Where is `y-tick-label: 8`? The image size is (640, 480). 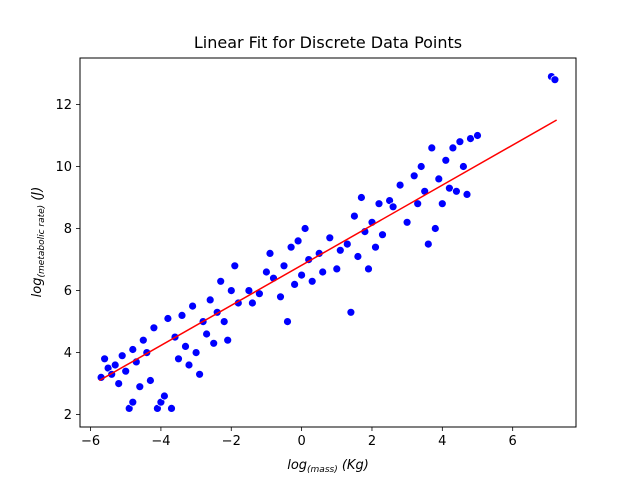
y-tick-label: 8 is located at coordinates (68, 229).